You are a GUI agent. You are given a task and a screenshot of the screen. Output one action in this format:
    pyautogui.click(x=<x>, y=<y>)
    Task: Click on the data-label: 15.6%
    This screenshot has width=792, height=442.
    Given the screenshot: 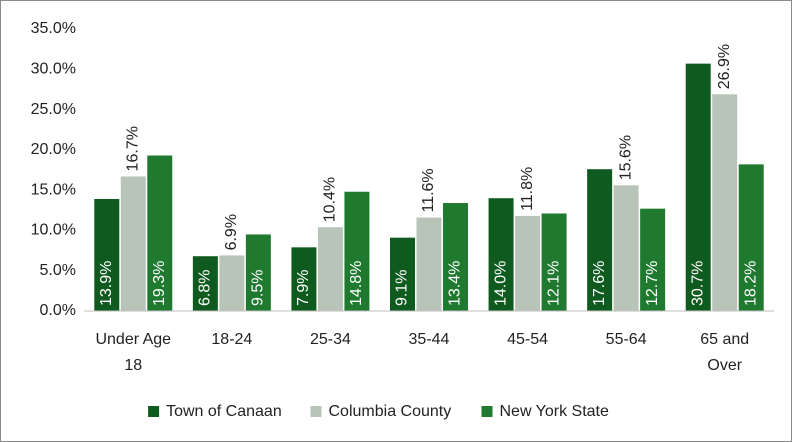 What is the action you would take?
    pyautogui.click(x=625, y=157)
    